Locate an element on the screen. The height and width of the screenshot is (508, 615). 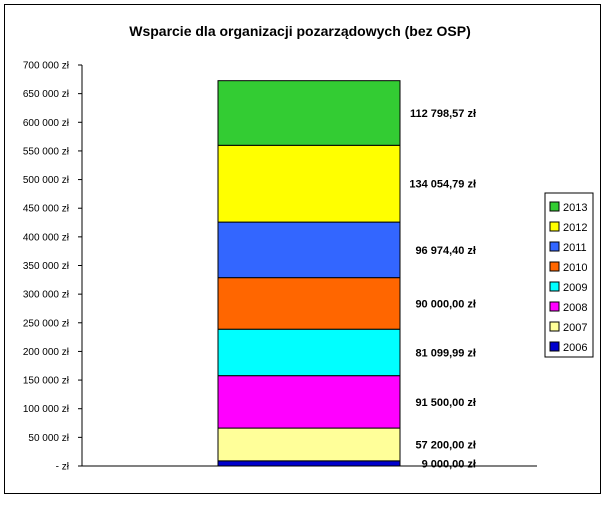
legend-label-2013: 2013 is located at coordinates (575, 208).